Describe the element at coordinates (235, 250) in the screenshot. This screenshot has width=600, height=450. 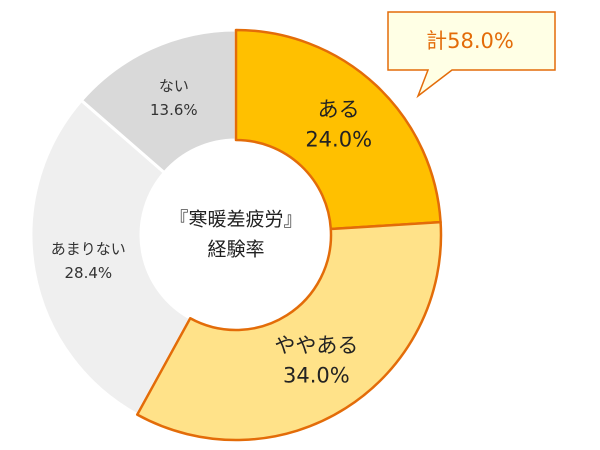
I see `center-text: 経験率` at that location.